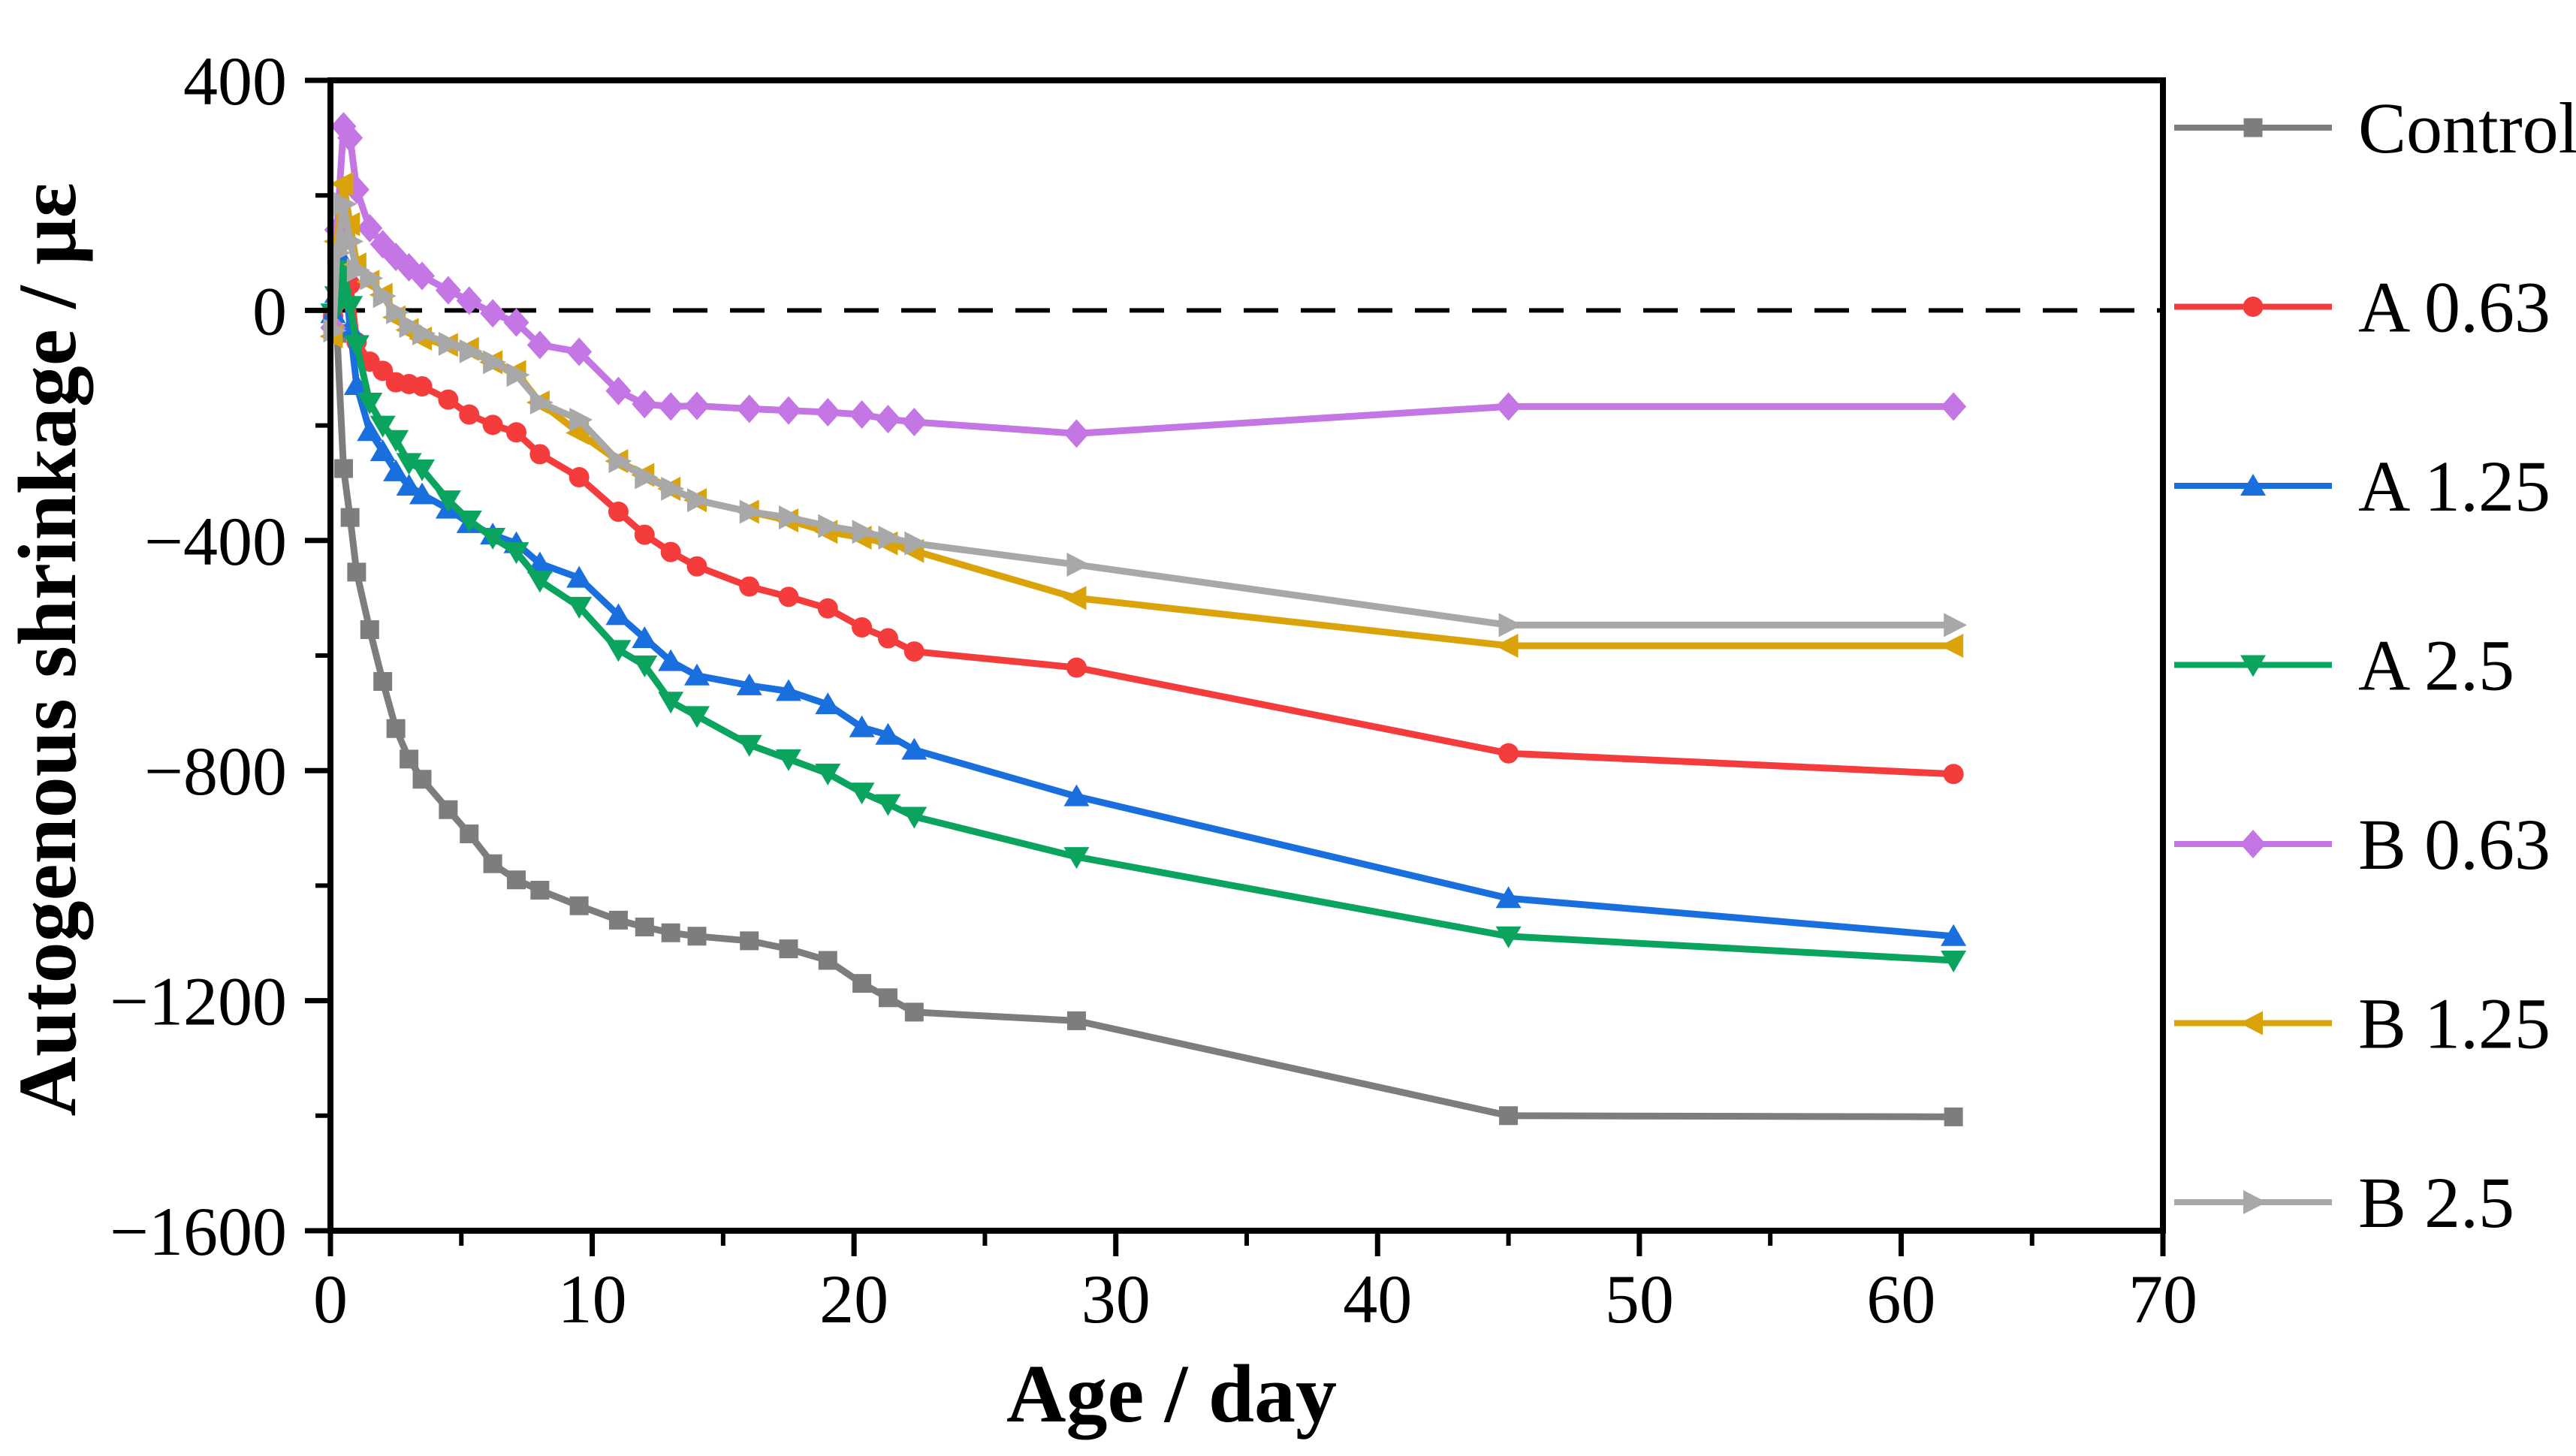 This screenshot has width=2576, height=1456. I want to click on legend-item-b-2.5: B 2.5, so click(2344, 1202).